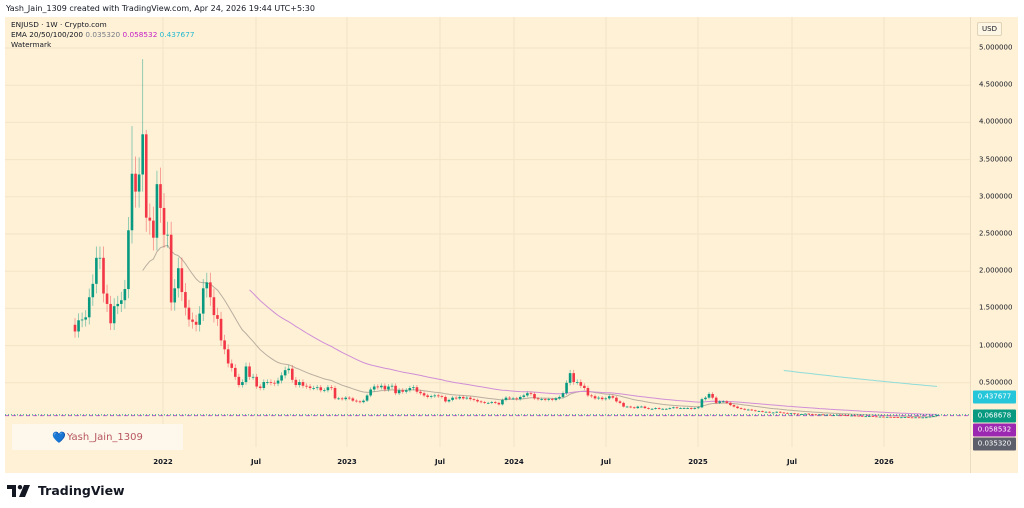 Image resolution: width=1024 pixels, height=508 pixels. I want to click on ema-value-1: 0.035320, so click(103, 34).